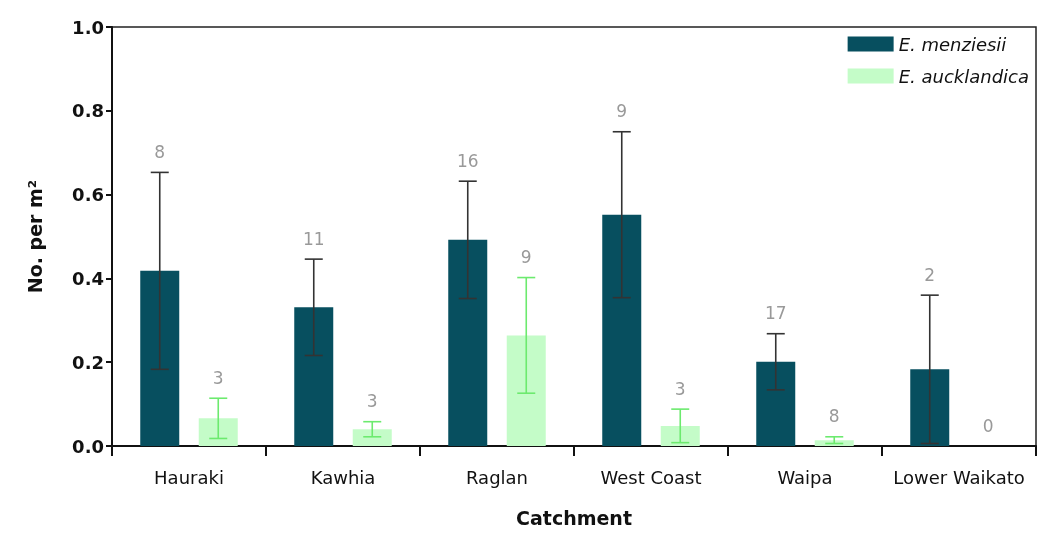  I want to click on y-tick-label: 0.8, so click(88, 111).